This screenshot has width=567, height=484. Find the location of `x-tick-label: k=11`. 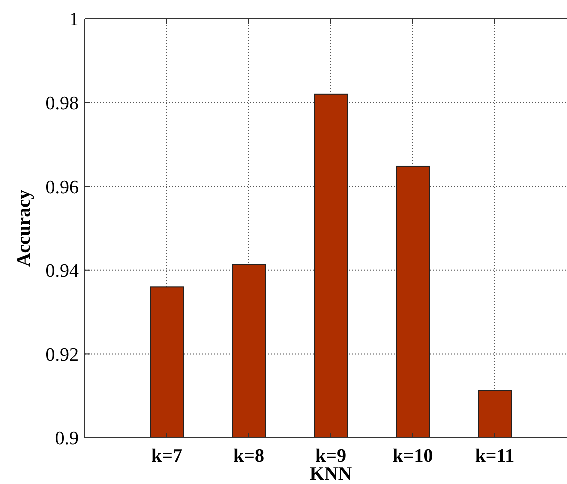

x-tick-label: k=11 is located at coordinates (495, 456).